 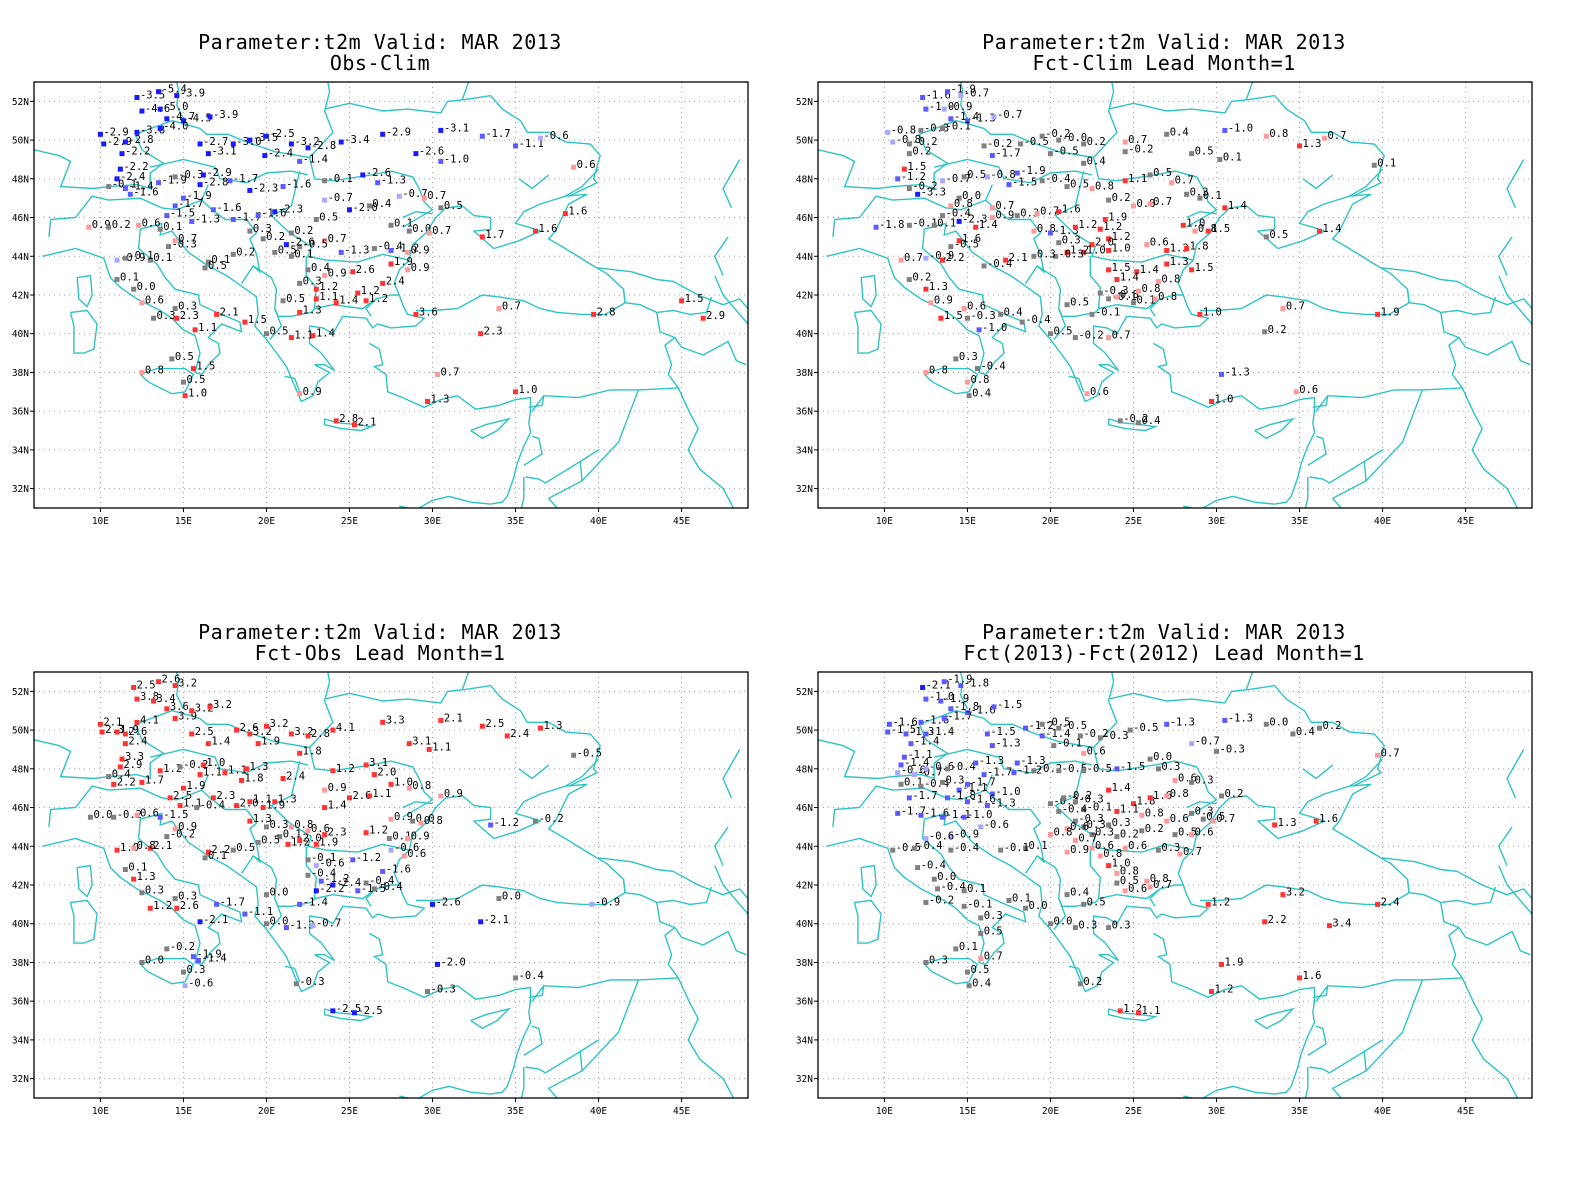 I want to click on station-value: -0.5, so click(x=1057, y=722).